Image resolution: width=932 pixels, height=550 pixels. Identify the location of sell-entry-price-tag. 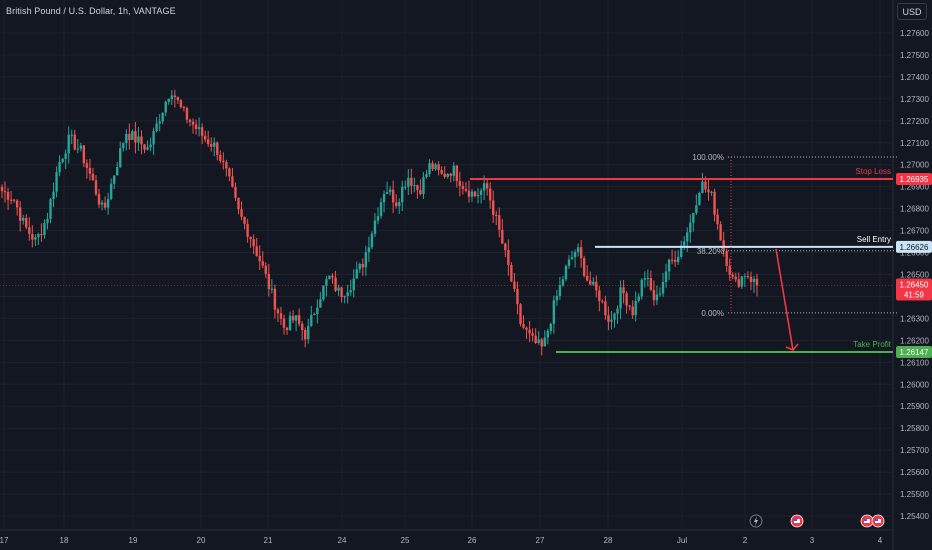
(914, 246).